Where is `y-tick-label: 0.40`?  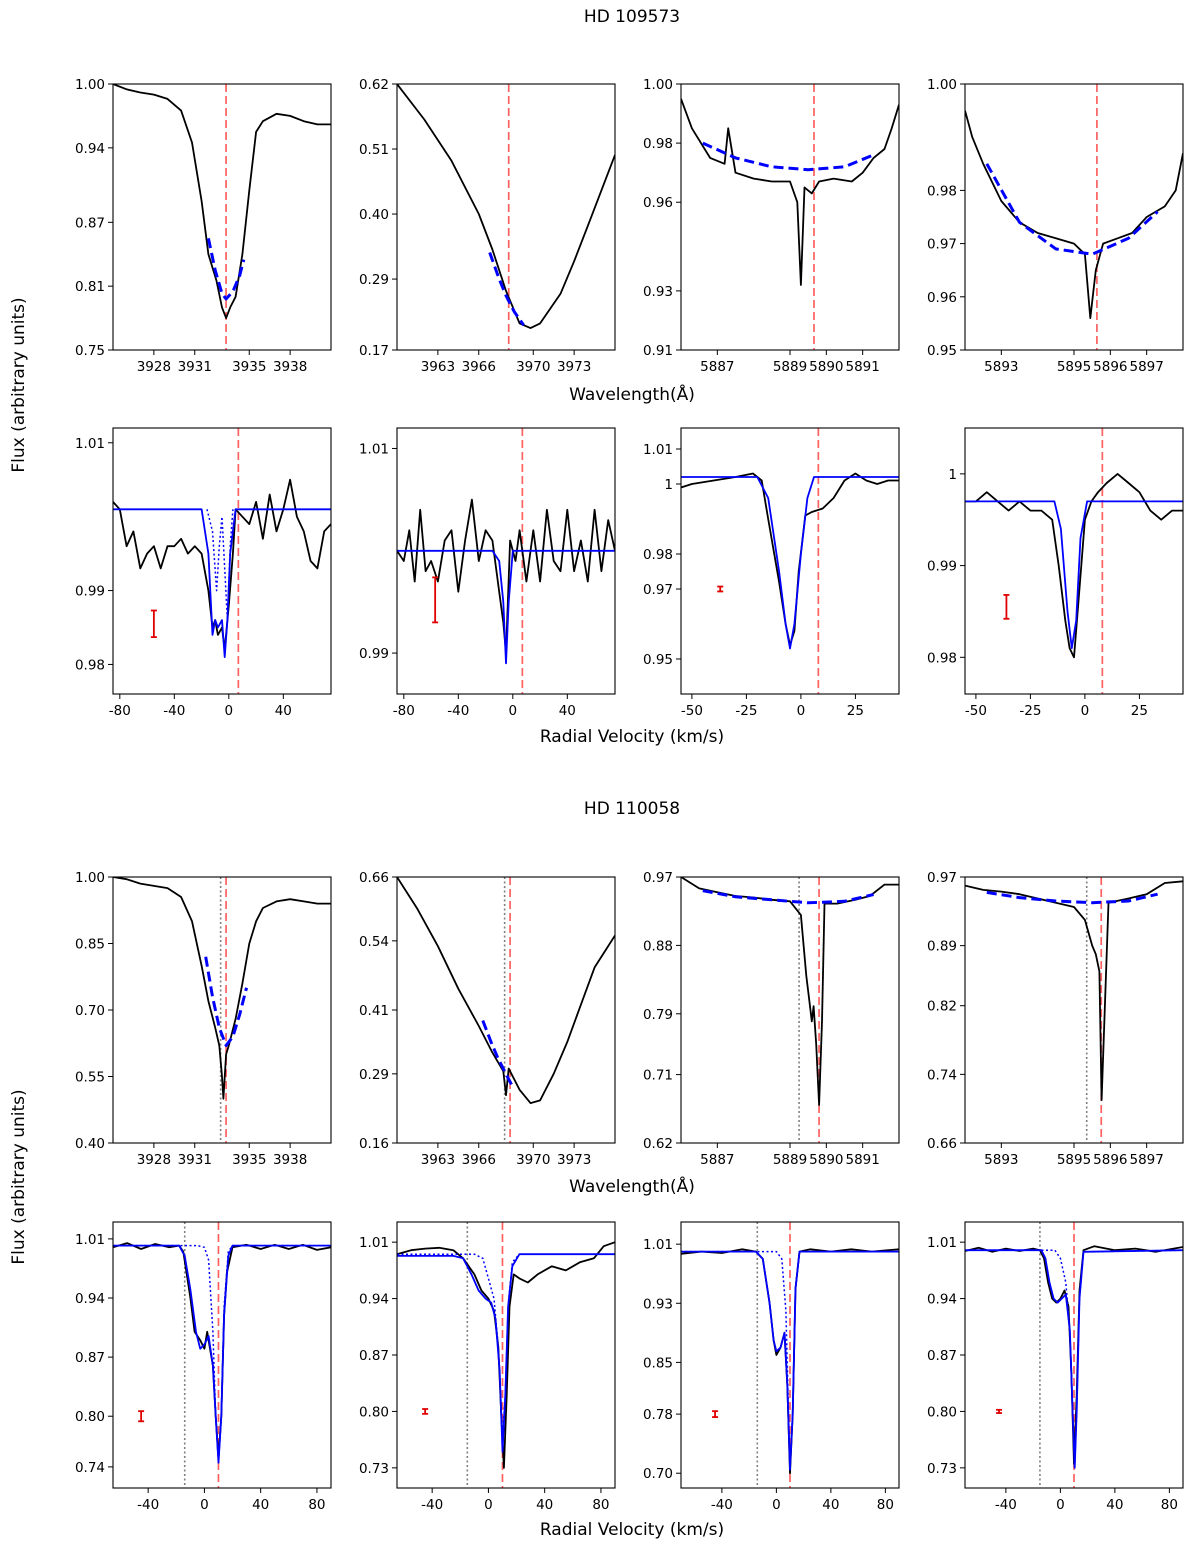
y-tick-label: 0.40 is located at coordinates (90, 1144).